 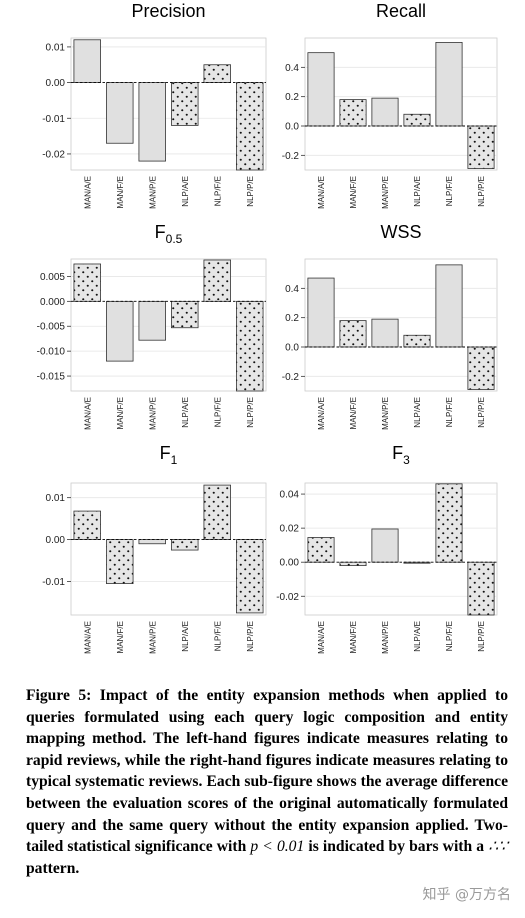 I want to click on chart-title: F1, so click(x=169, y=455).